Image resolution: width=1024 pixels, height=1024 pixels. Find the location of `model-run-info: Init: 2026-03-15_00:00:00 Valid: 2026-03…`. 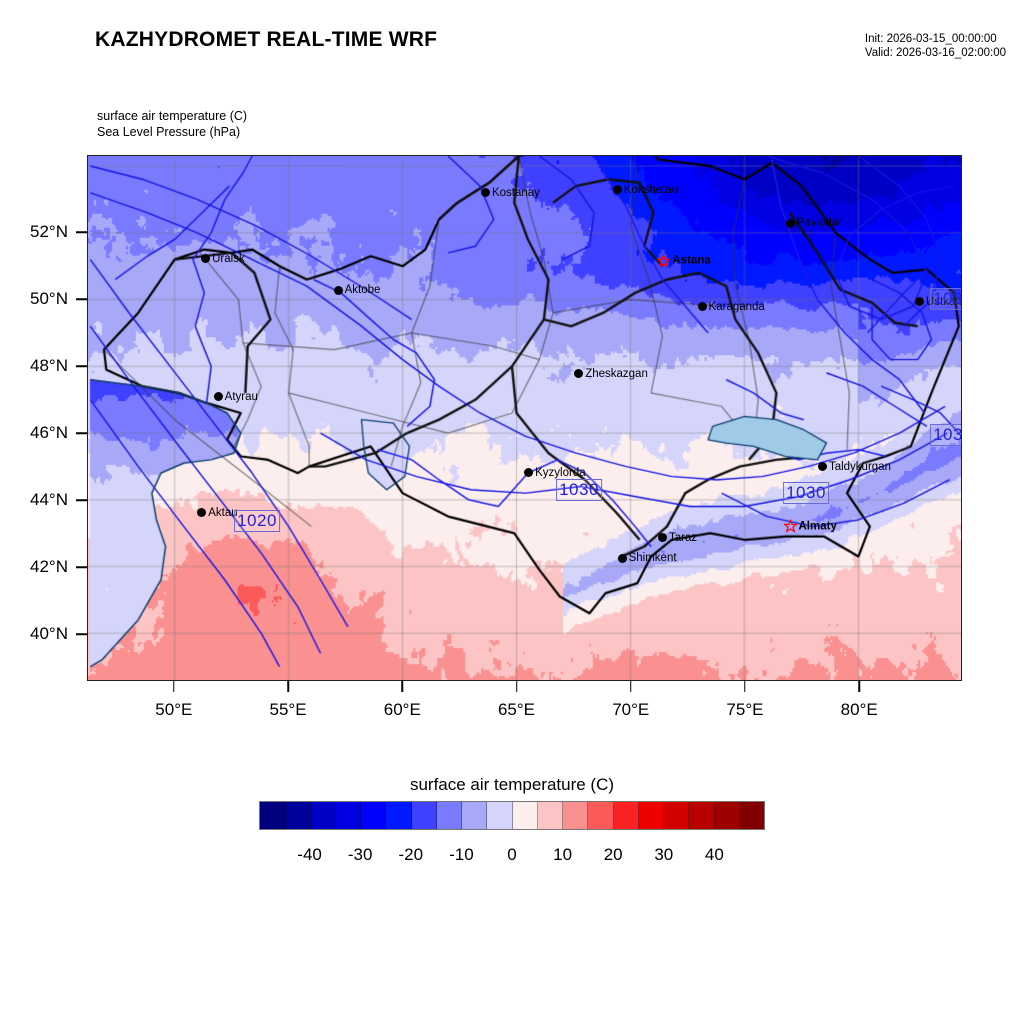

model-run-info: Init: 2026-03-15_00:00:00 Valid: 2026-03… is located at coordinates (935, 46).